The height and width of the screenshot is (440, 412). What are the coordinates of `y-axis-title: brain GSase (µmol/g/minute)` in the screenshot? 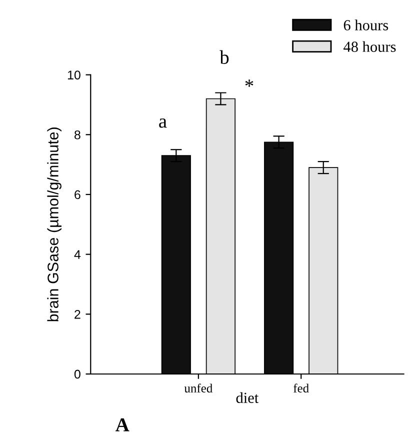 It's located at (54, 225).